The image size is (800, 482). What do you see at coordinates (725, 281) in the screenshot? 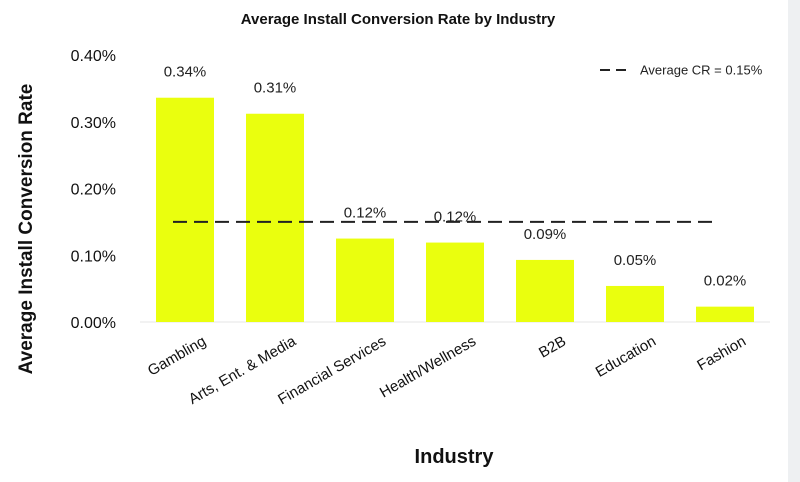
I see `data-label: 0.02%` at bounding box center [725, 281].